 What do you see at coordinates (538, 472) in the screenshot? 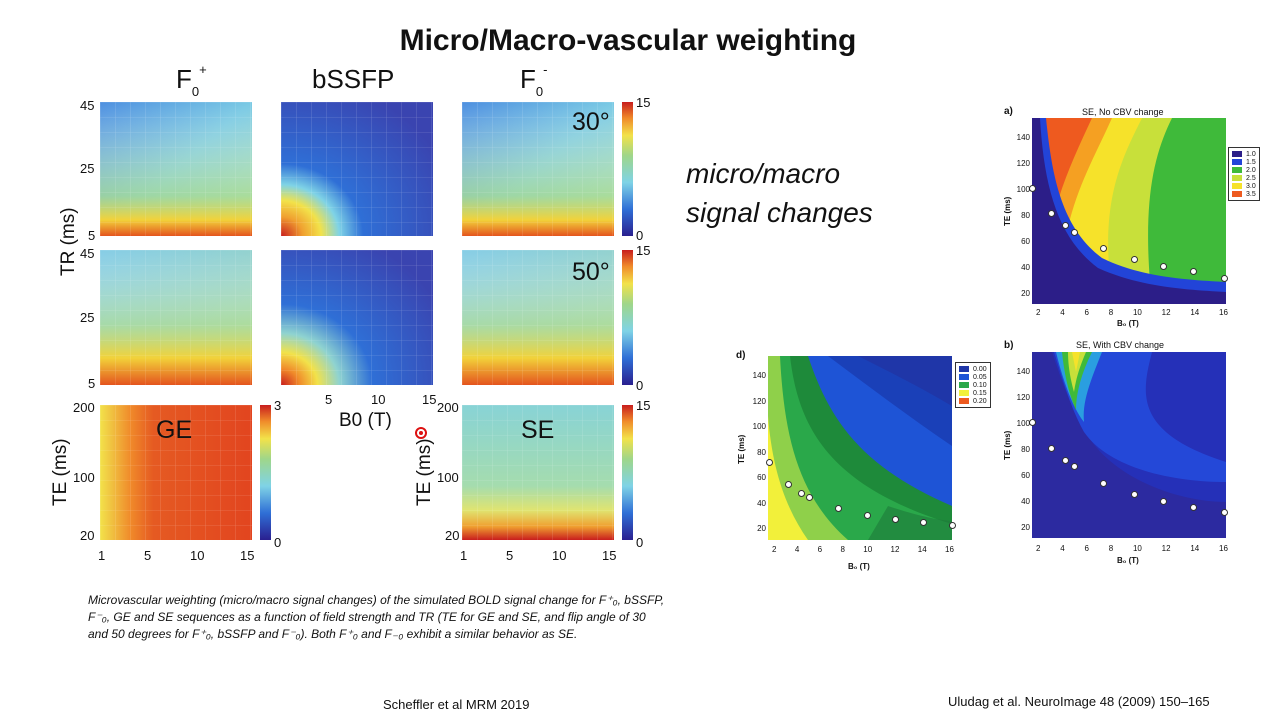
I see `heatmap-se` at bounding box center [538, 472].